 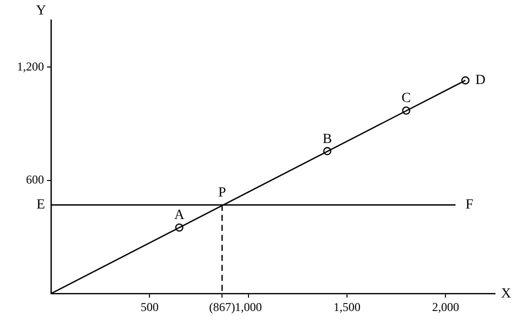 I want to click on x-axis-title: X, so click(x=506, y=294).